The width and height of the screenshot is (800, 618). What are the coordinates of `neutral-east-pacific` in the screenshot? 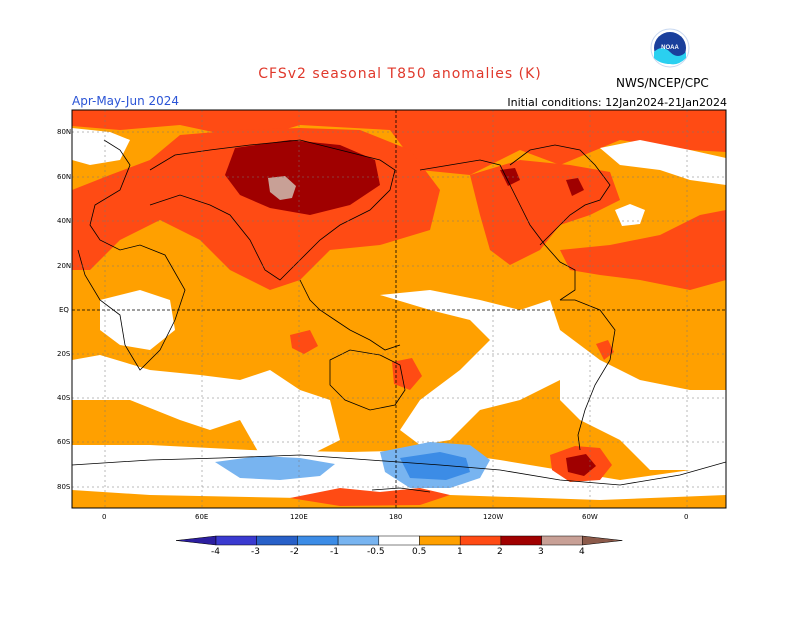 It's located at (470, 367).